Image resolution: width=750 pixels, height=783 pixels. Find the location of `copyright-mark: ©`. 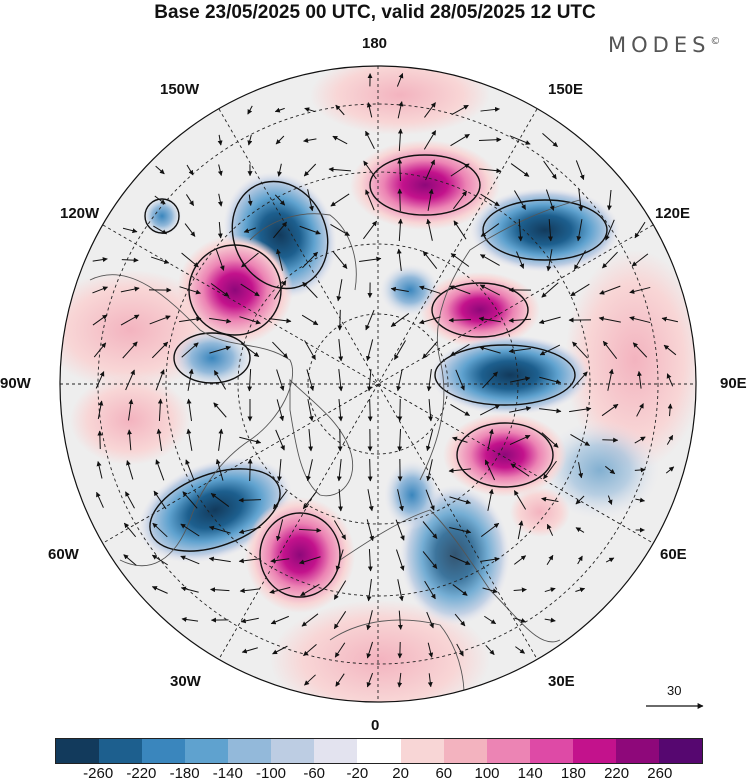

copyright-mark: © is located at coordinates (715, 41).